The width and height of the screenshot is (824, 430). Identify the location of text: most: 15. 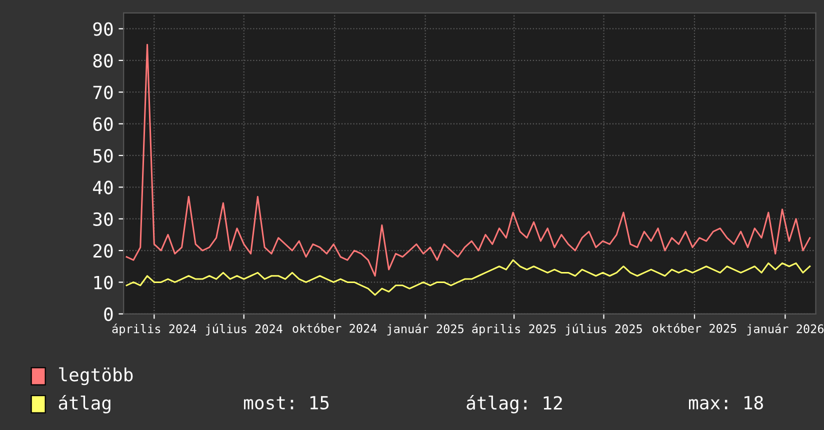
(286, 403).